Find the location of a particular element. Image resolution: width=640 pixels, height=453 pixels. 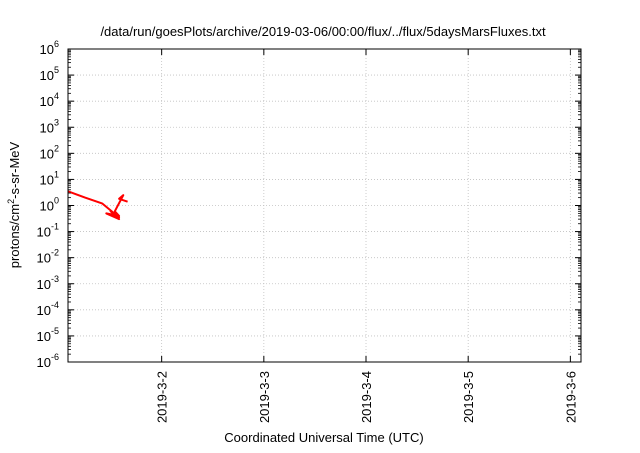

y-tick-label: 10⁻⁶ is located at coordinates (48, 361).